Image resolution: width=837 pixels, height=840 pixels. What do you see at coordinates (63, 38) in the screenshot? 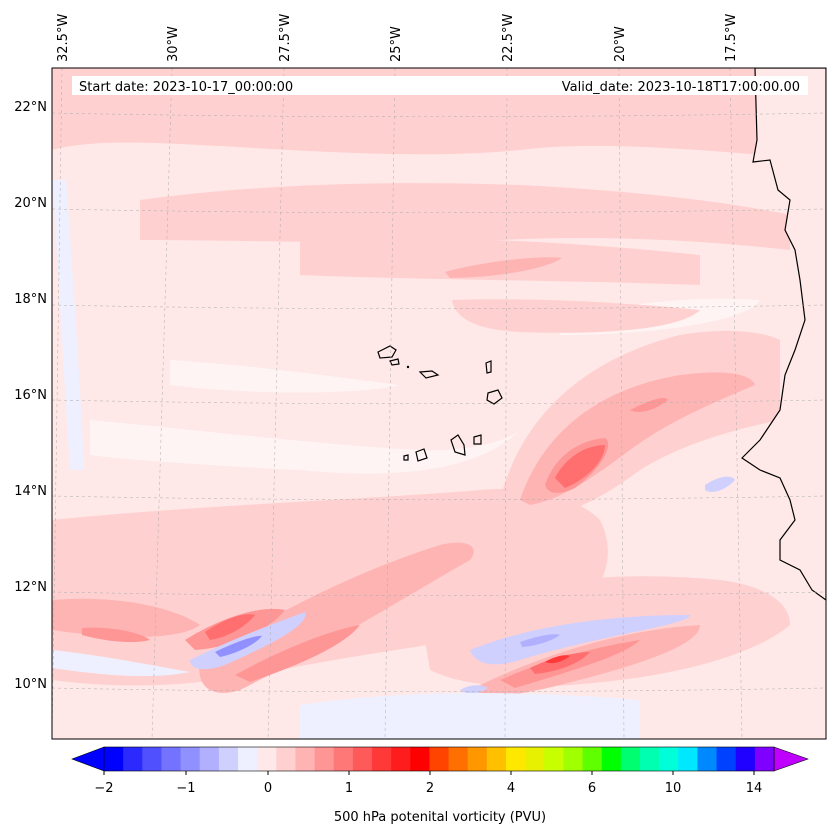
I see `lon-label: 32.5°W` at bounding box center [63, 38].